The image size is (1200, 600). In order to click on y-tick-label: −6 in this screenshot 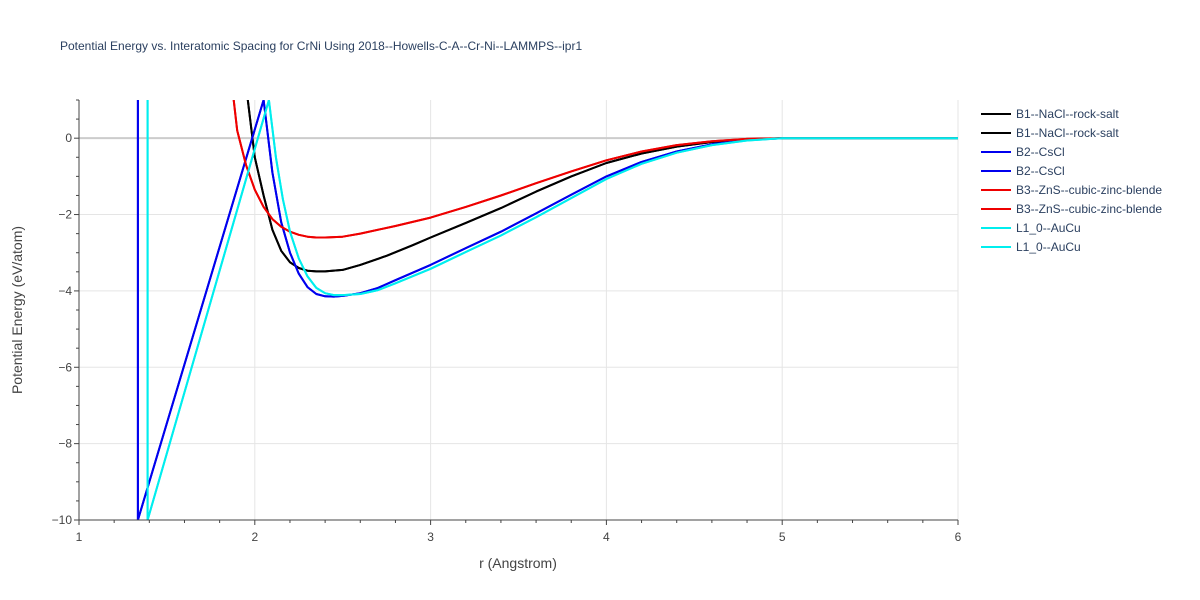, I will do `click(65, 367)`.